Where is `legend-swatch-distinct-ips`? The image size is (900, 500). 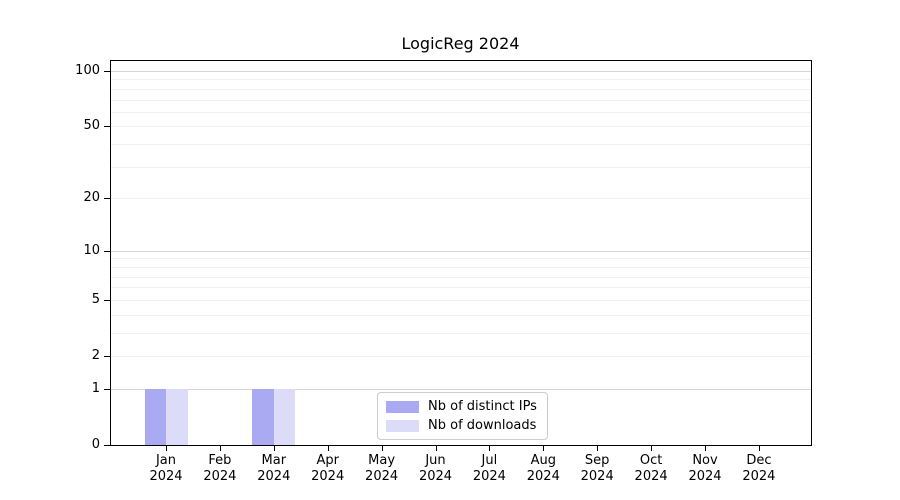 legend-swatch-distinct-ips is located at coordinates (402, 406).